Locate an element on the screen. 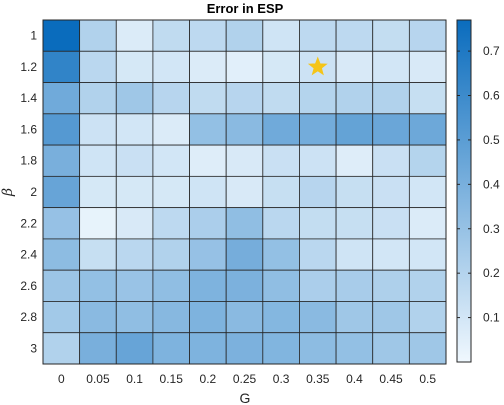 Image resolution: width=504 pixels, height=405 pixels. colorbar-tick-label: 0.6 is located at coordinates (491, 96).